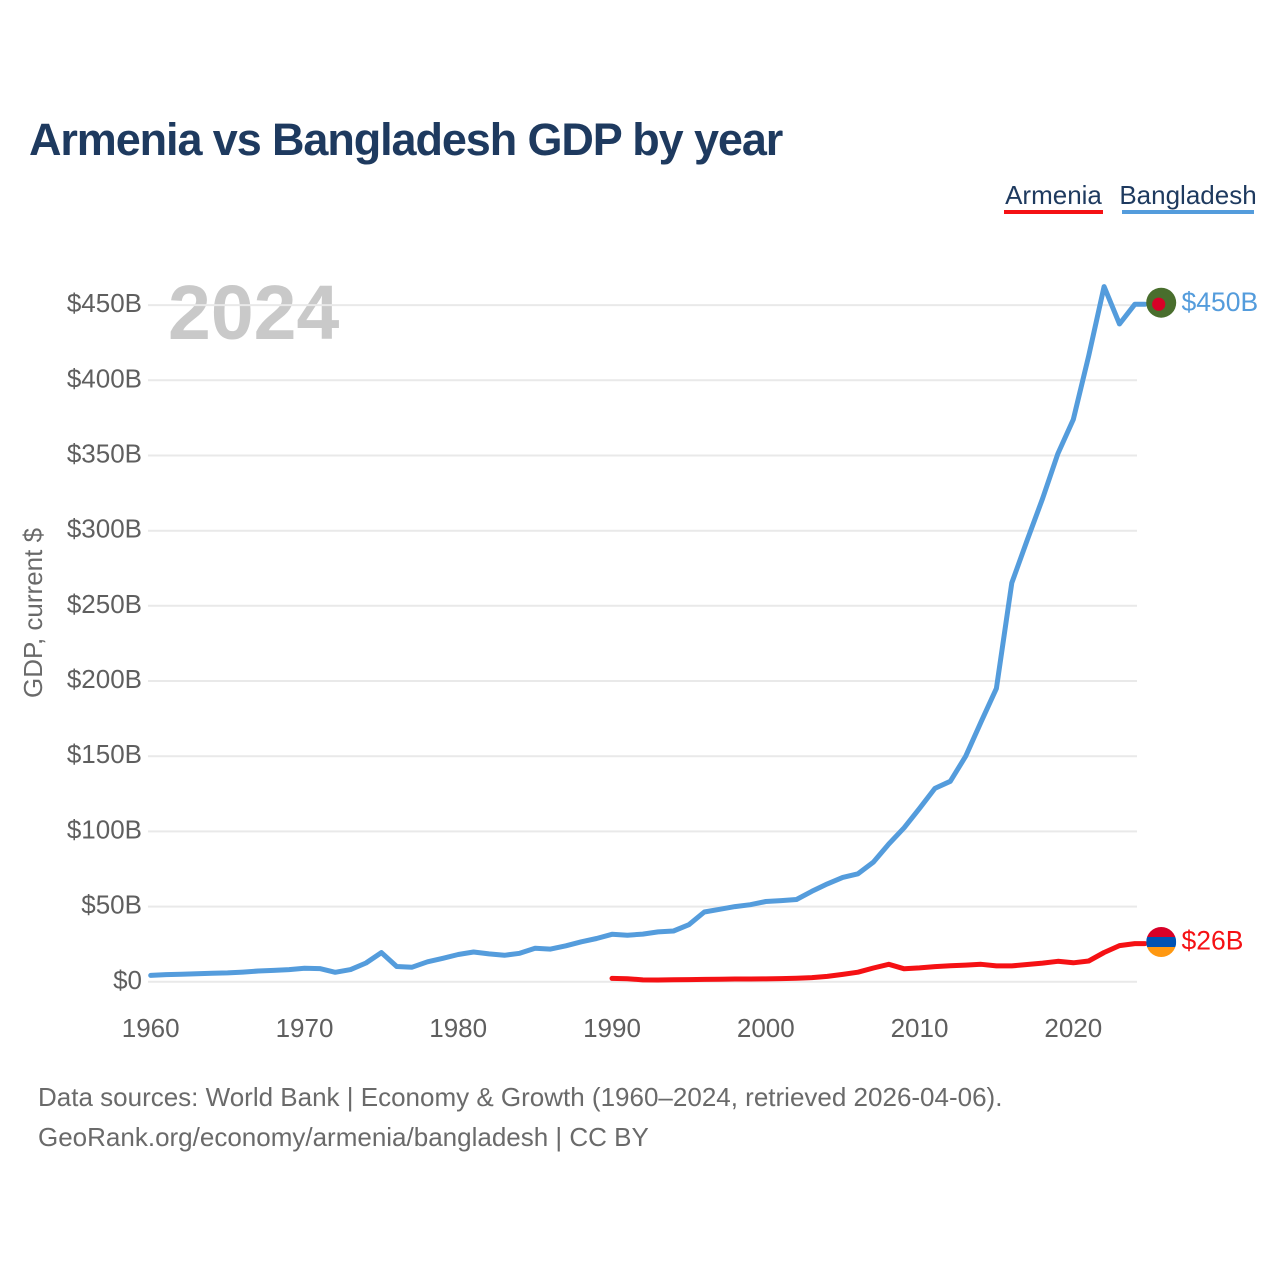 Image resolution: width=1280 pixels, height=1280 pixels. What do you see at coordinates (1053, 195) in the screenshot?
I see `svg-text: Armenia` at bounding box center [1053, 195].